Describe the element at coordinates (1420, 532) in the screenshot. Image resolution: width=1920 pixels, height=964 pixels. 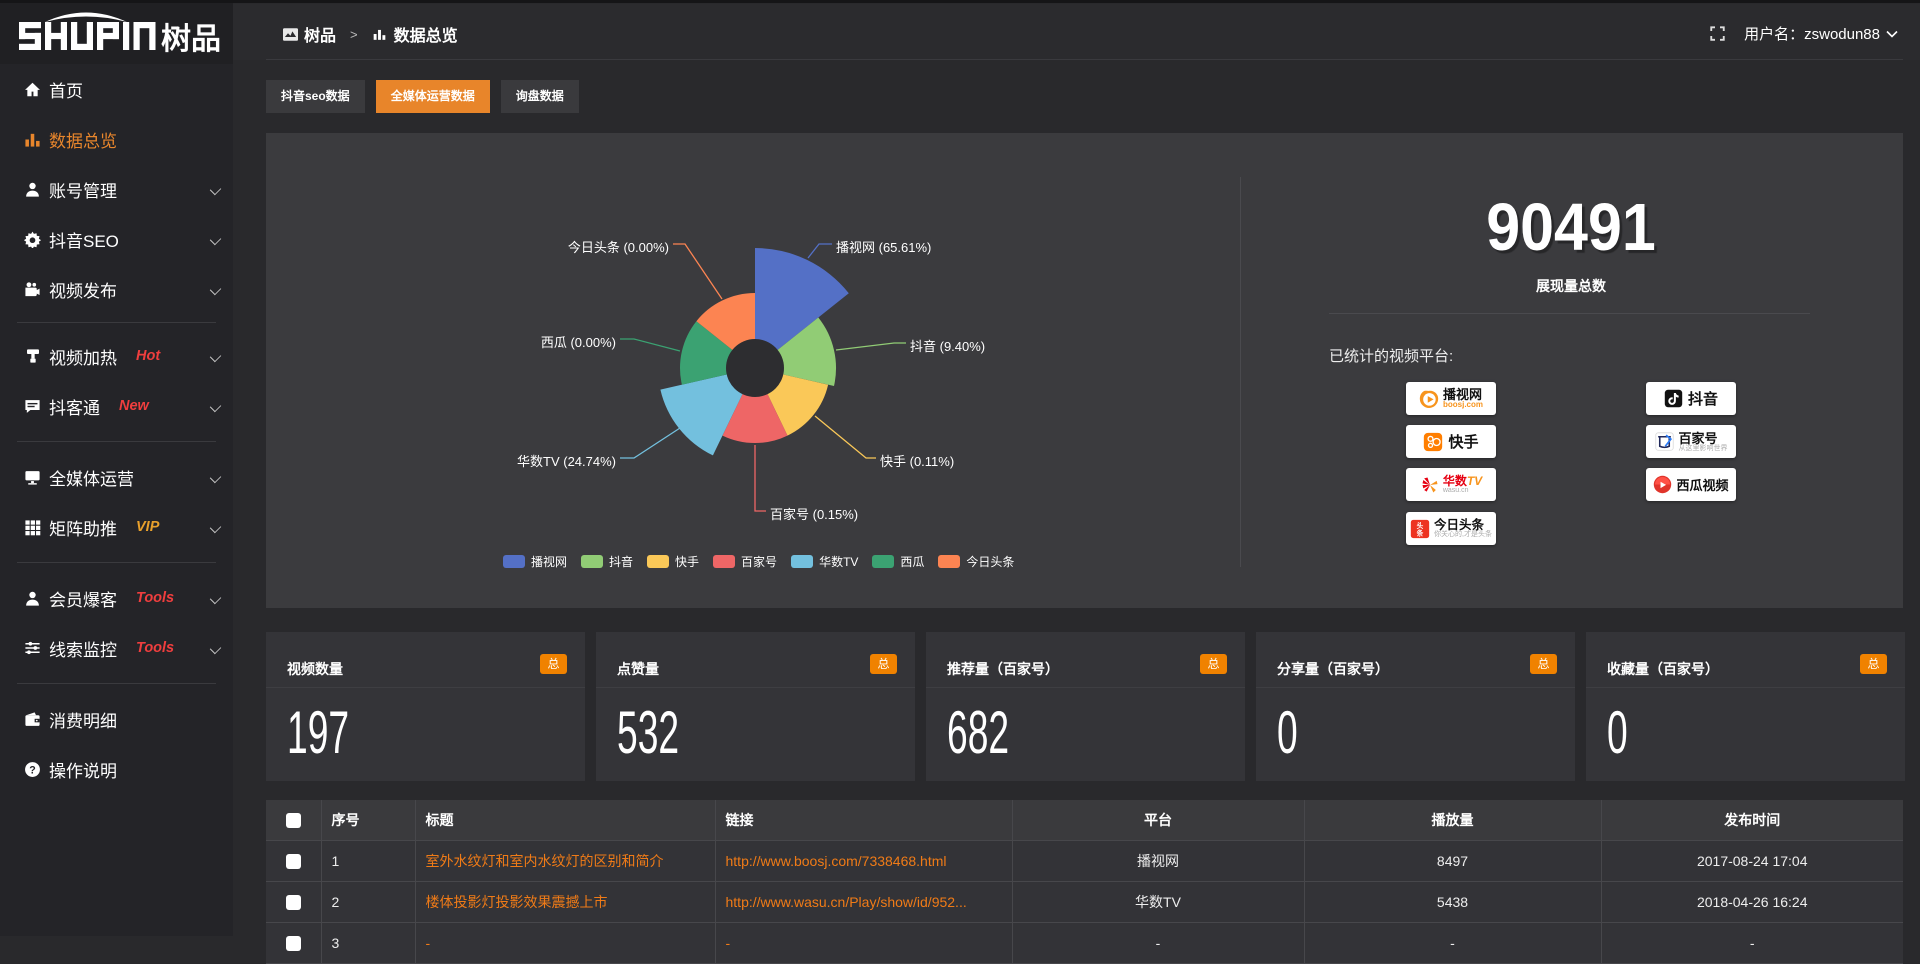
I see `svg-text: 条` at that location.